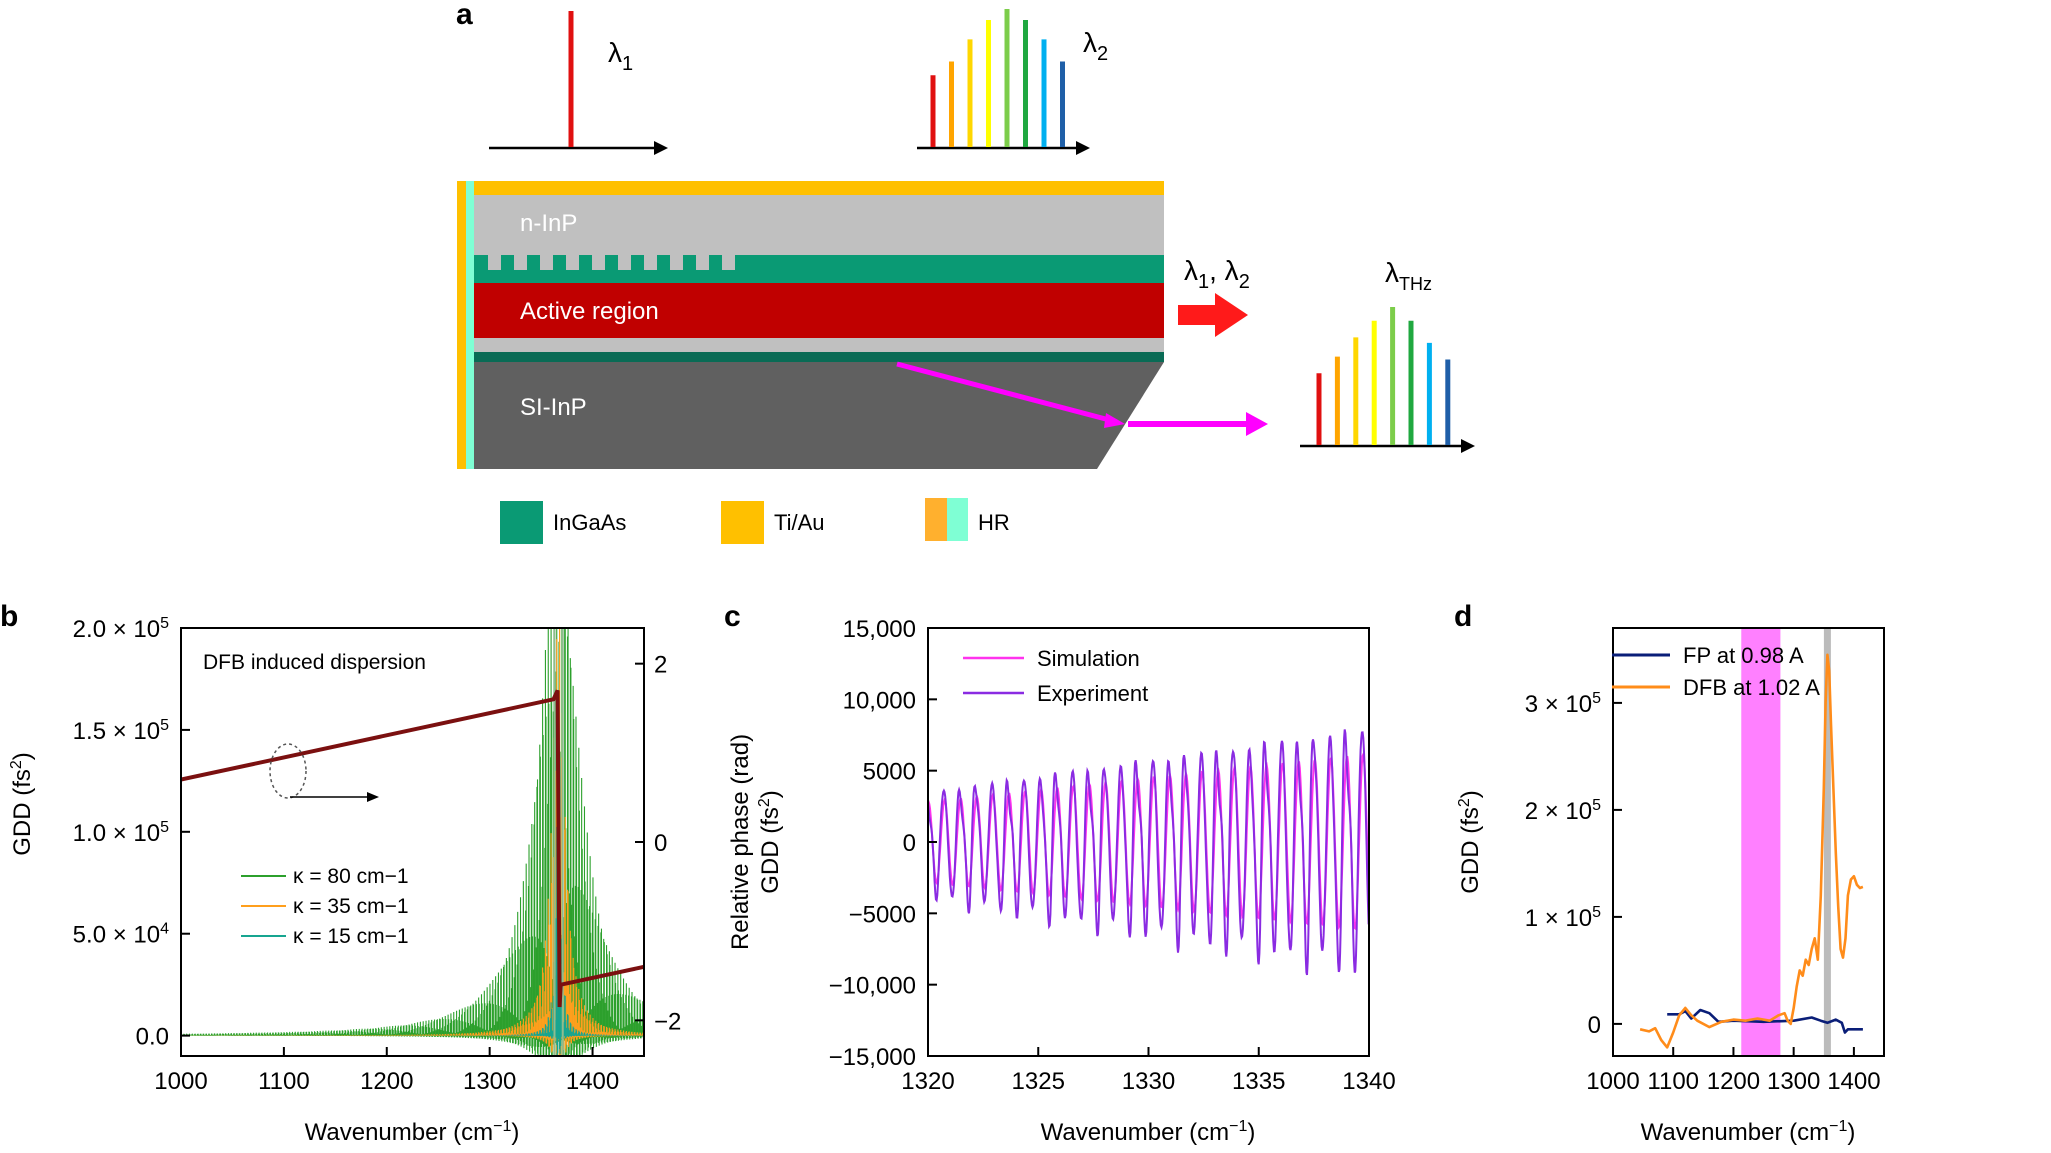 The image size is (2051, 1153). Describe the element at coordinates (872, 1057) in the screenshot. I see `y-tick-label: −15,000` at that location.